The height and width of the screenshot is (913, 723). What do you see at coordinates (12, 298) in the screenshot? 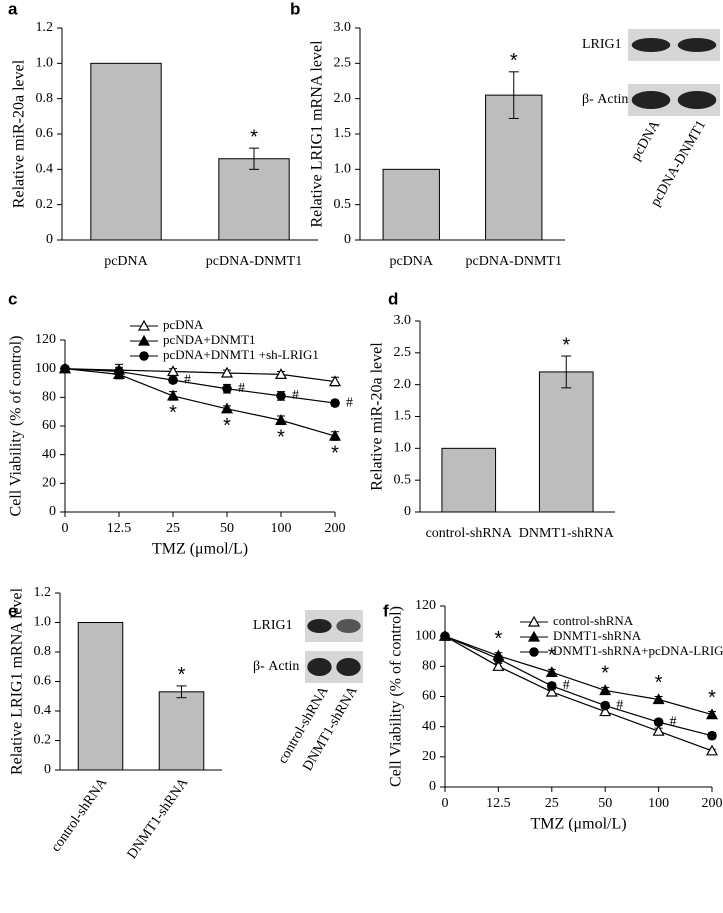
I see `panel-label: c` at bounding box center [12, 298].